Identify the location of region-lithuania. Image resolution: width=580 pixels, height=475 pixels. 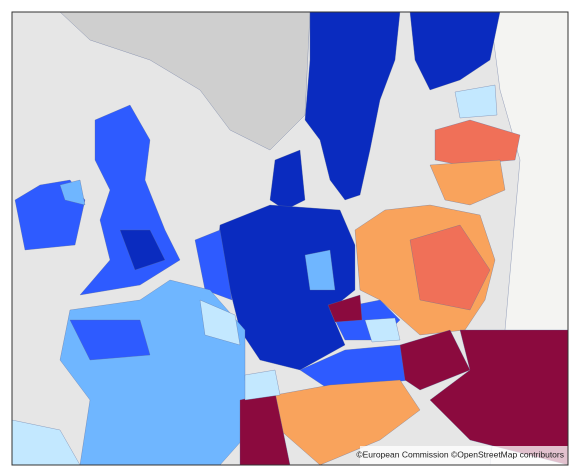
(467, 182).